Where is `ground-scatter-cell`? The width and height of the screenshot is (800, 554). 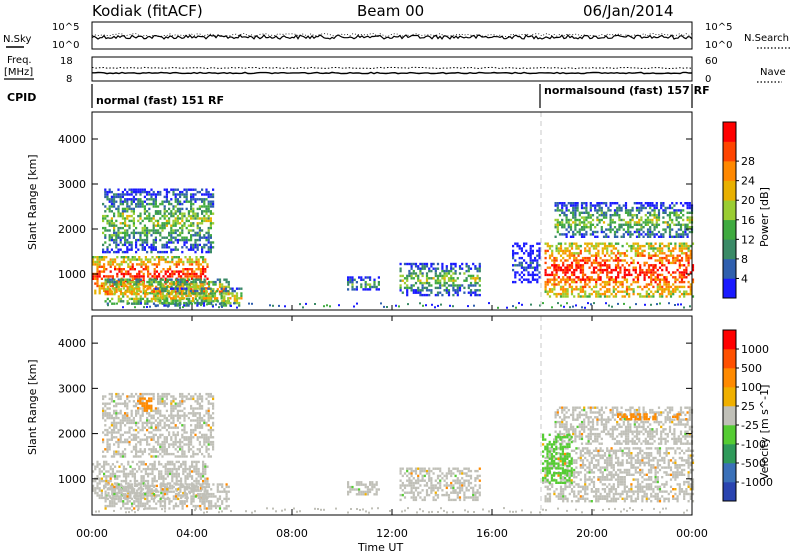 ground-scatter-cell is located at coordinates (669, 303).